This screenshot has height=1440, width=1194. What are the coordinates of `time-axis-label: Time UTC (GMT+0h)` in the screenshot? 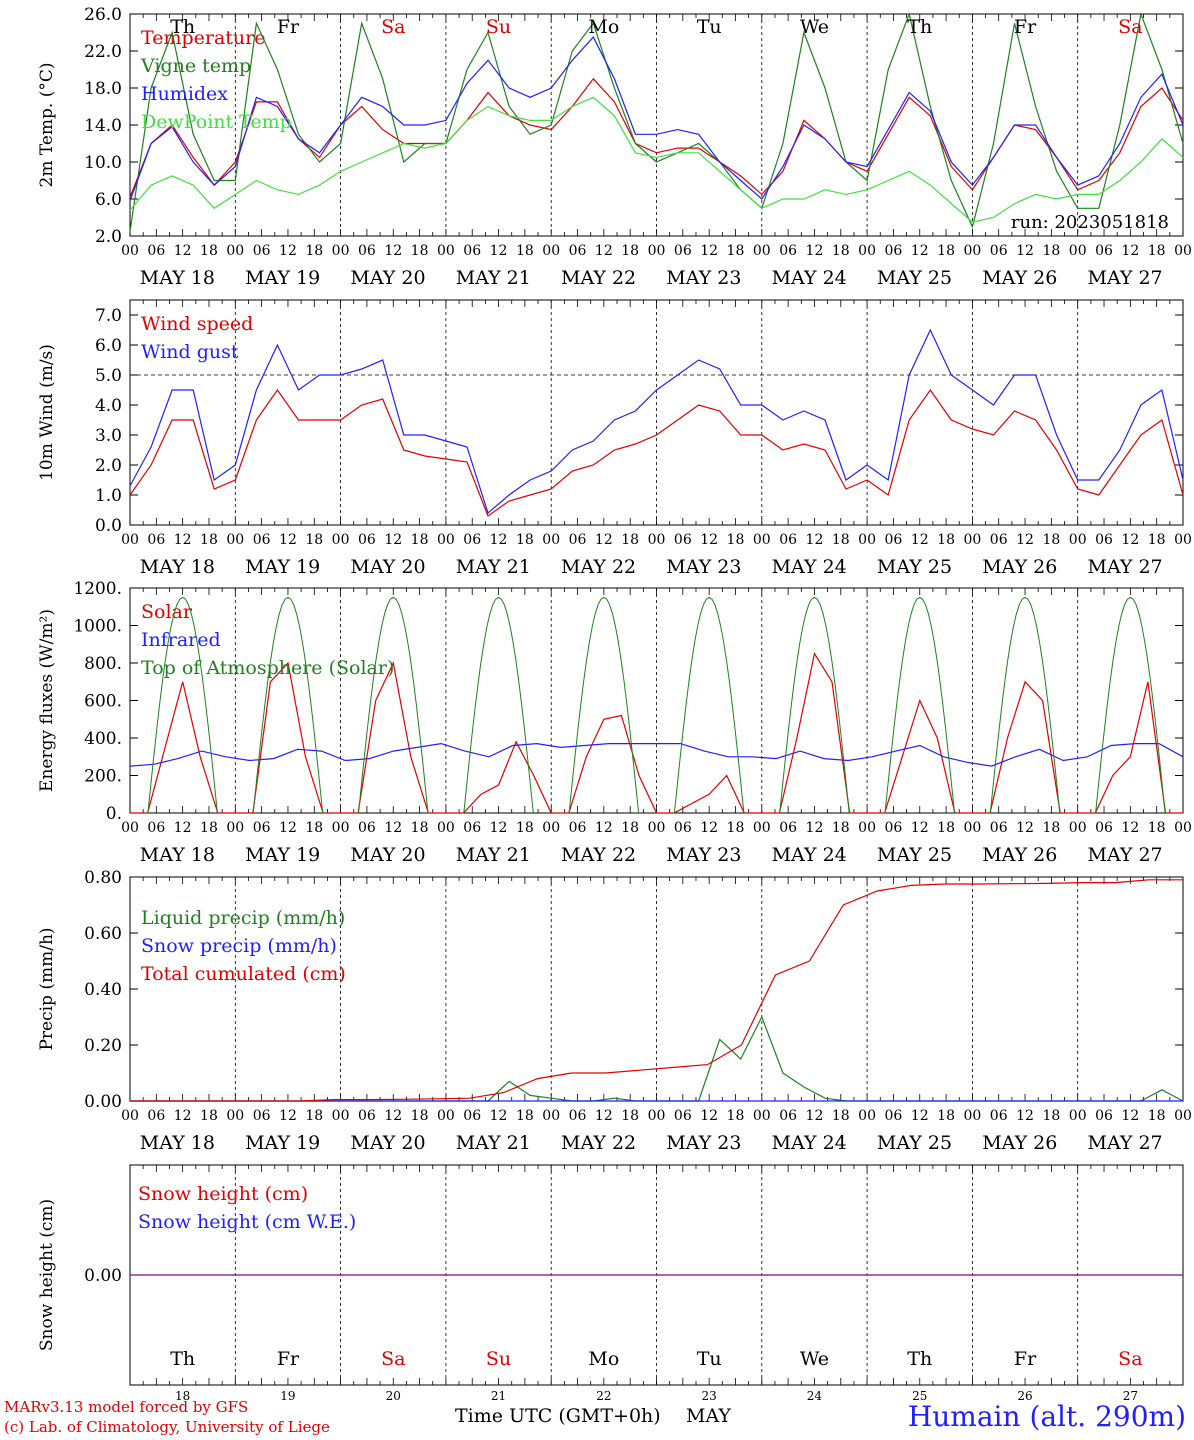 It's located at (558, 1416).